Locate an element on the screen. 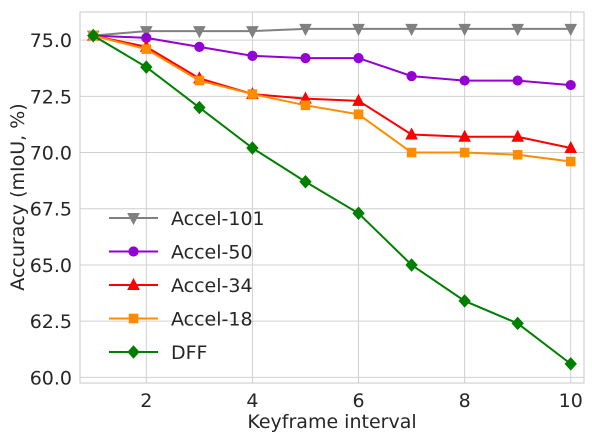 The image size is (592, 436). legend-item: Accel-50 is located at coordinates (181, 253).